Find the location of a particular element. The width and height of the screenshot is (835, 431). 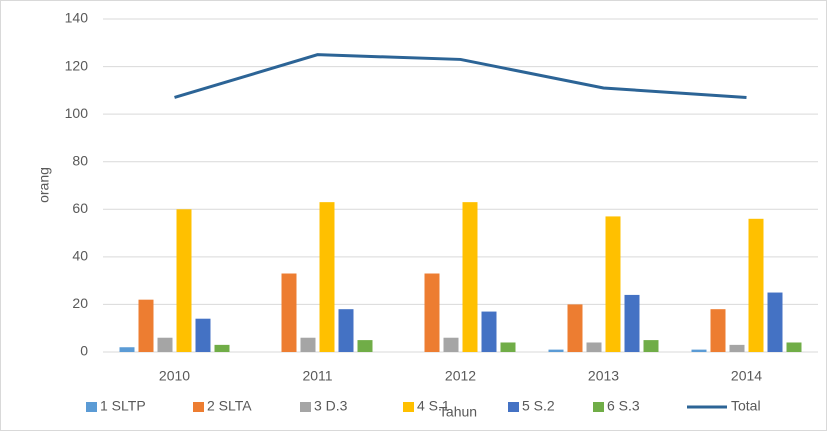

x-tick-label: 2012 is located at coordinates (460, 376).